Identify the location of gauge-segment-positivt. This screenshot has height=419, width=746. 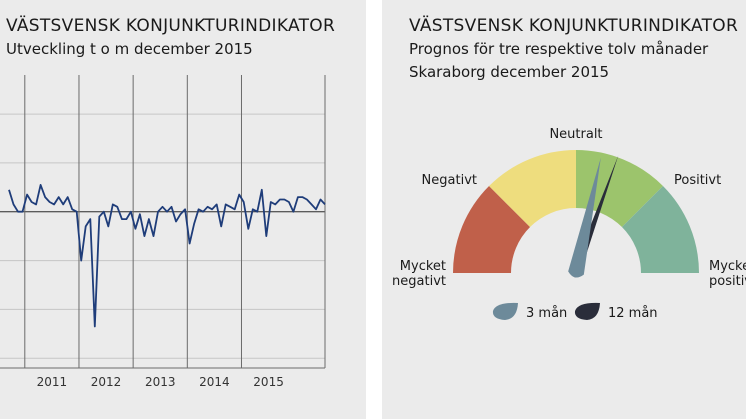
(660, 229).